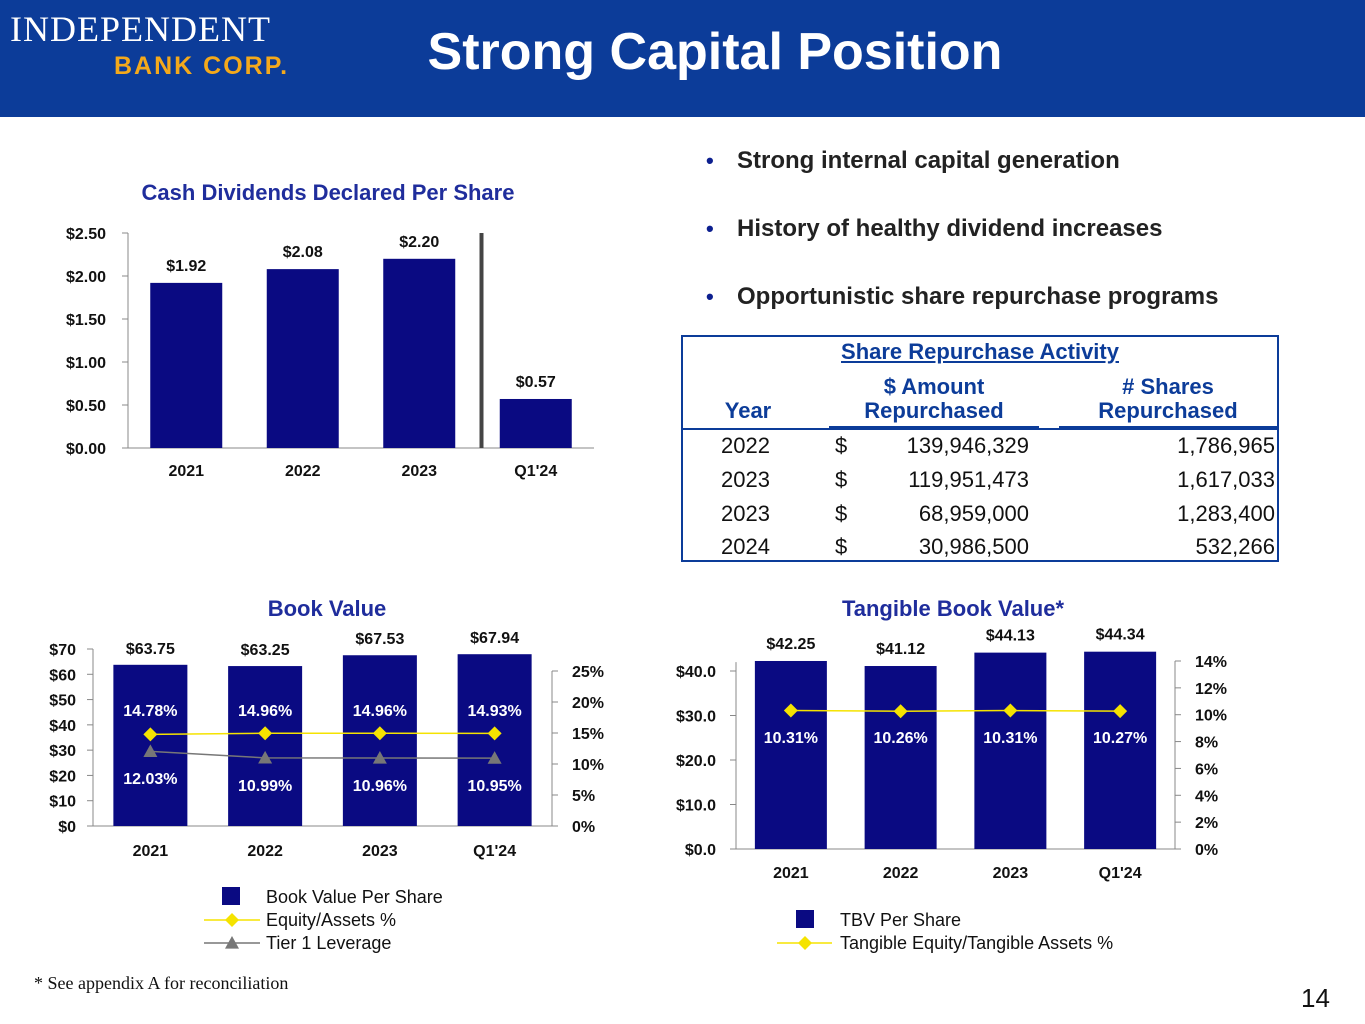  Describe the element at coordinates (379, 639) in the screenshot. I see `data-label: $67.53` at that location.